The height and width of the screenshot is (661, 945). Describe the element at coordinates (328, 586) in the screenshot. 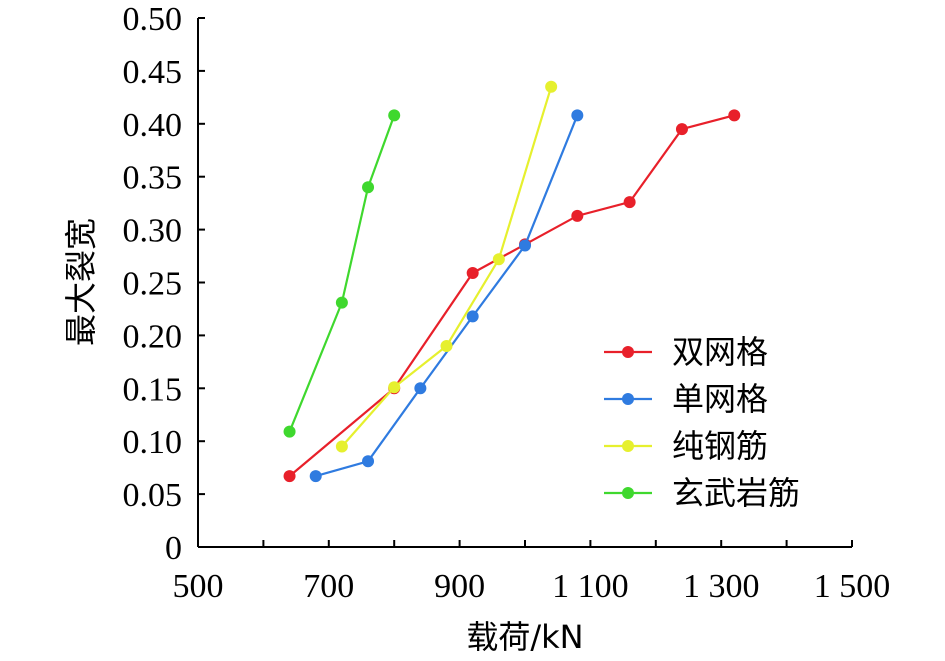

I see `x-tick-label: 700` at that location.